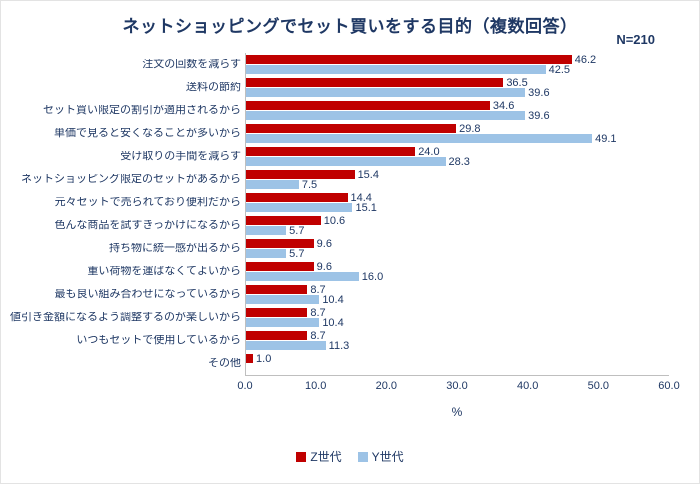 This screenshot has width=700, height=484. I want to click on bar-line-y: 42.5, so click(457, 69).